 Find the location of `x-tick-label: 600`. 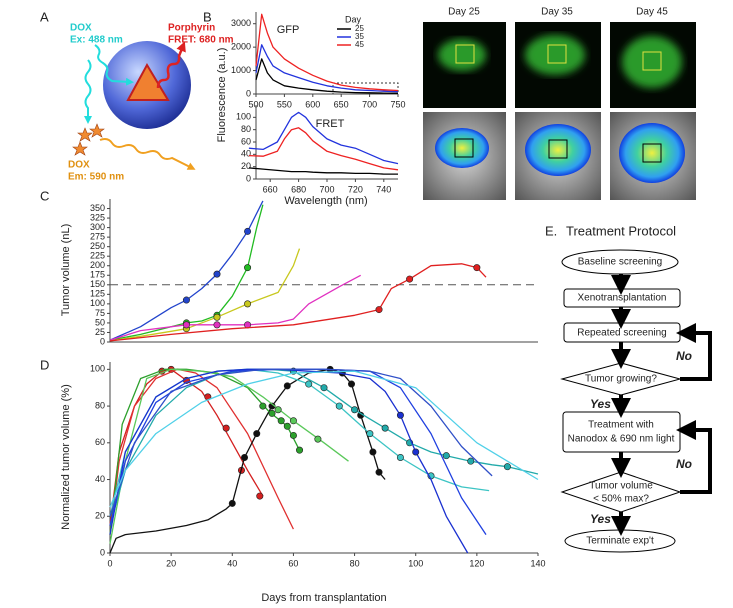

x-tick-label: 600 is located at coordinates (312, 104).